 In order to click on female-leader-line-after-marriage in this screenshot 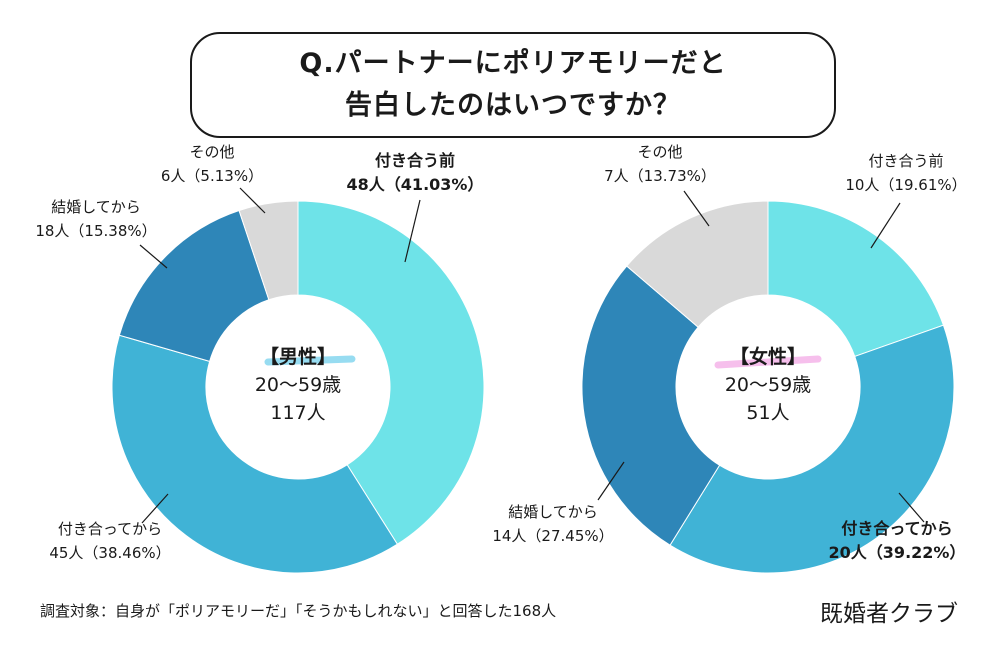, I will do `click(611, 481)`.